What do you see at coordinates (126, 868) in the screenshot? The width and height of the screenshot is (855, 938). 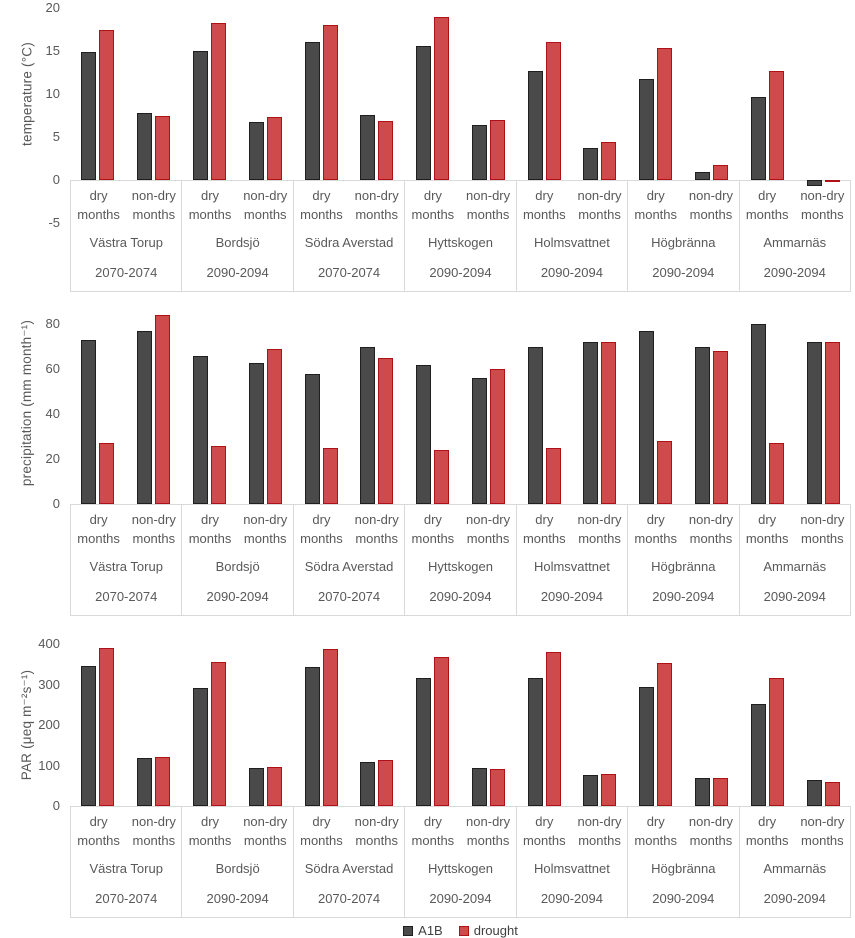 I see `site-label: Västra Torup` at bounding box center [126, 868].